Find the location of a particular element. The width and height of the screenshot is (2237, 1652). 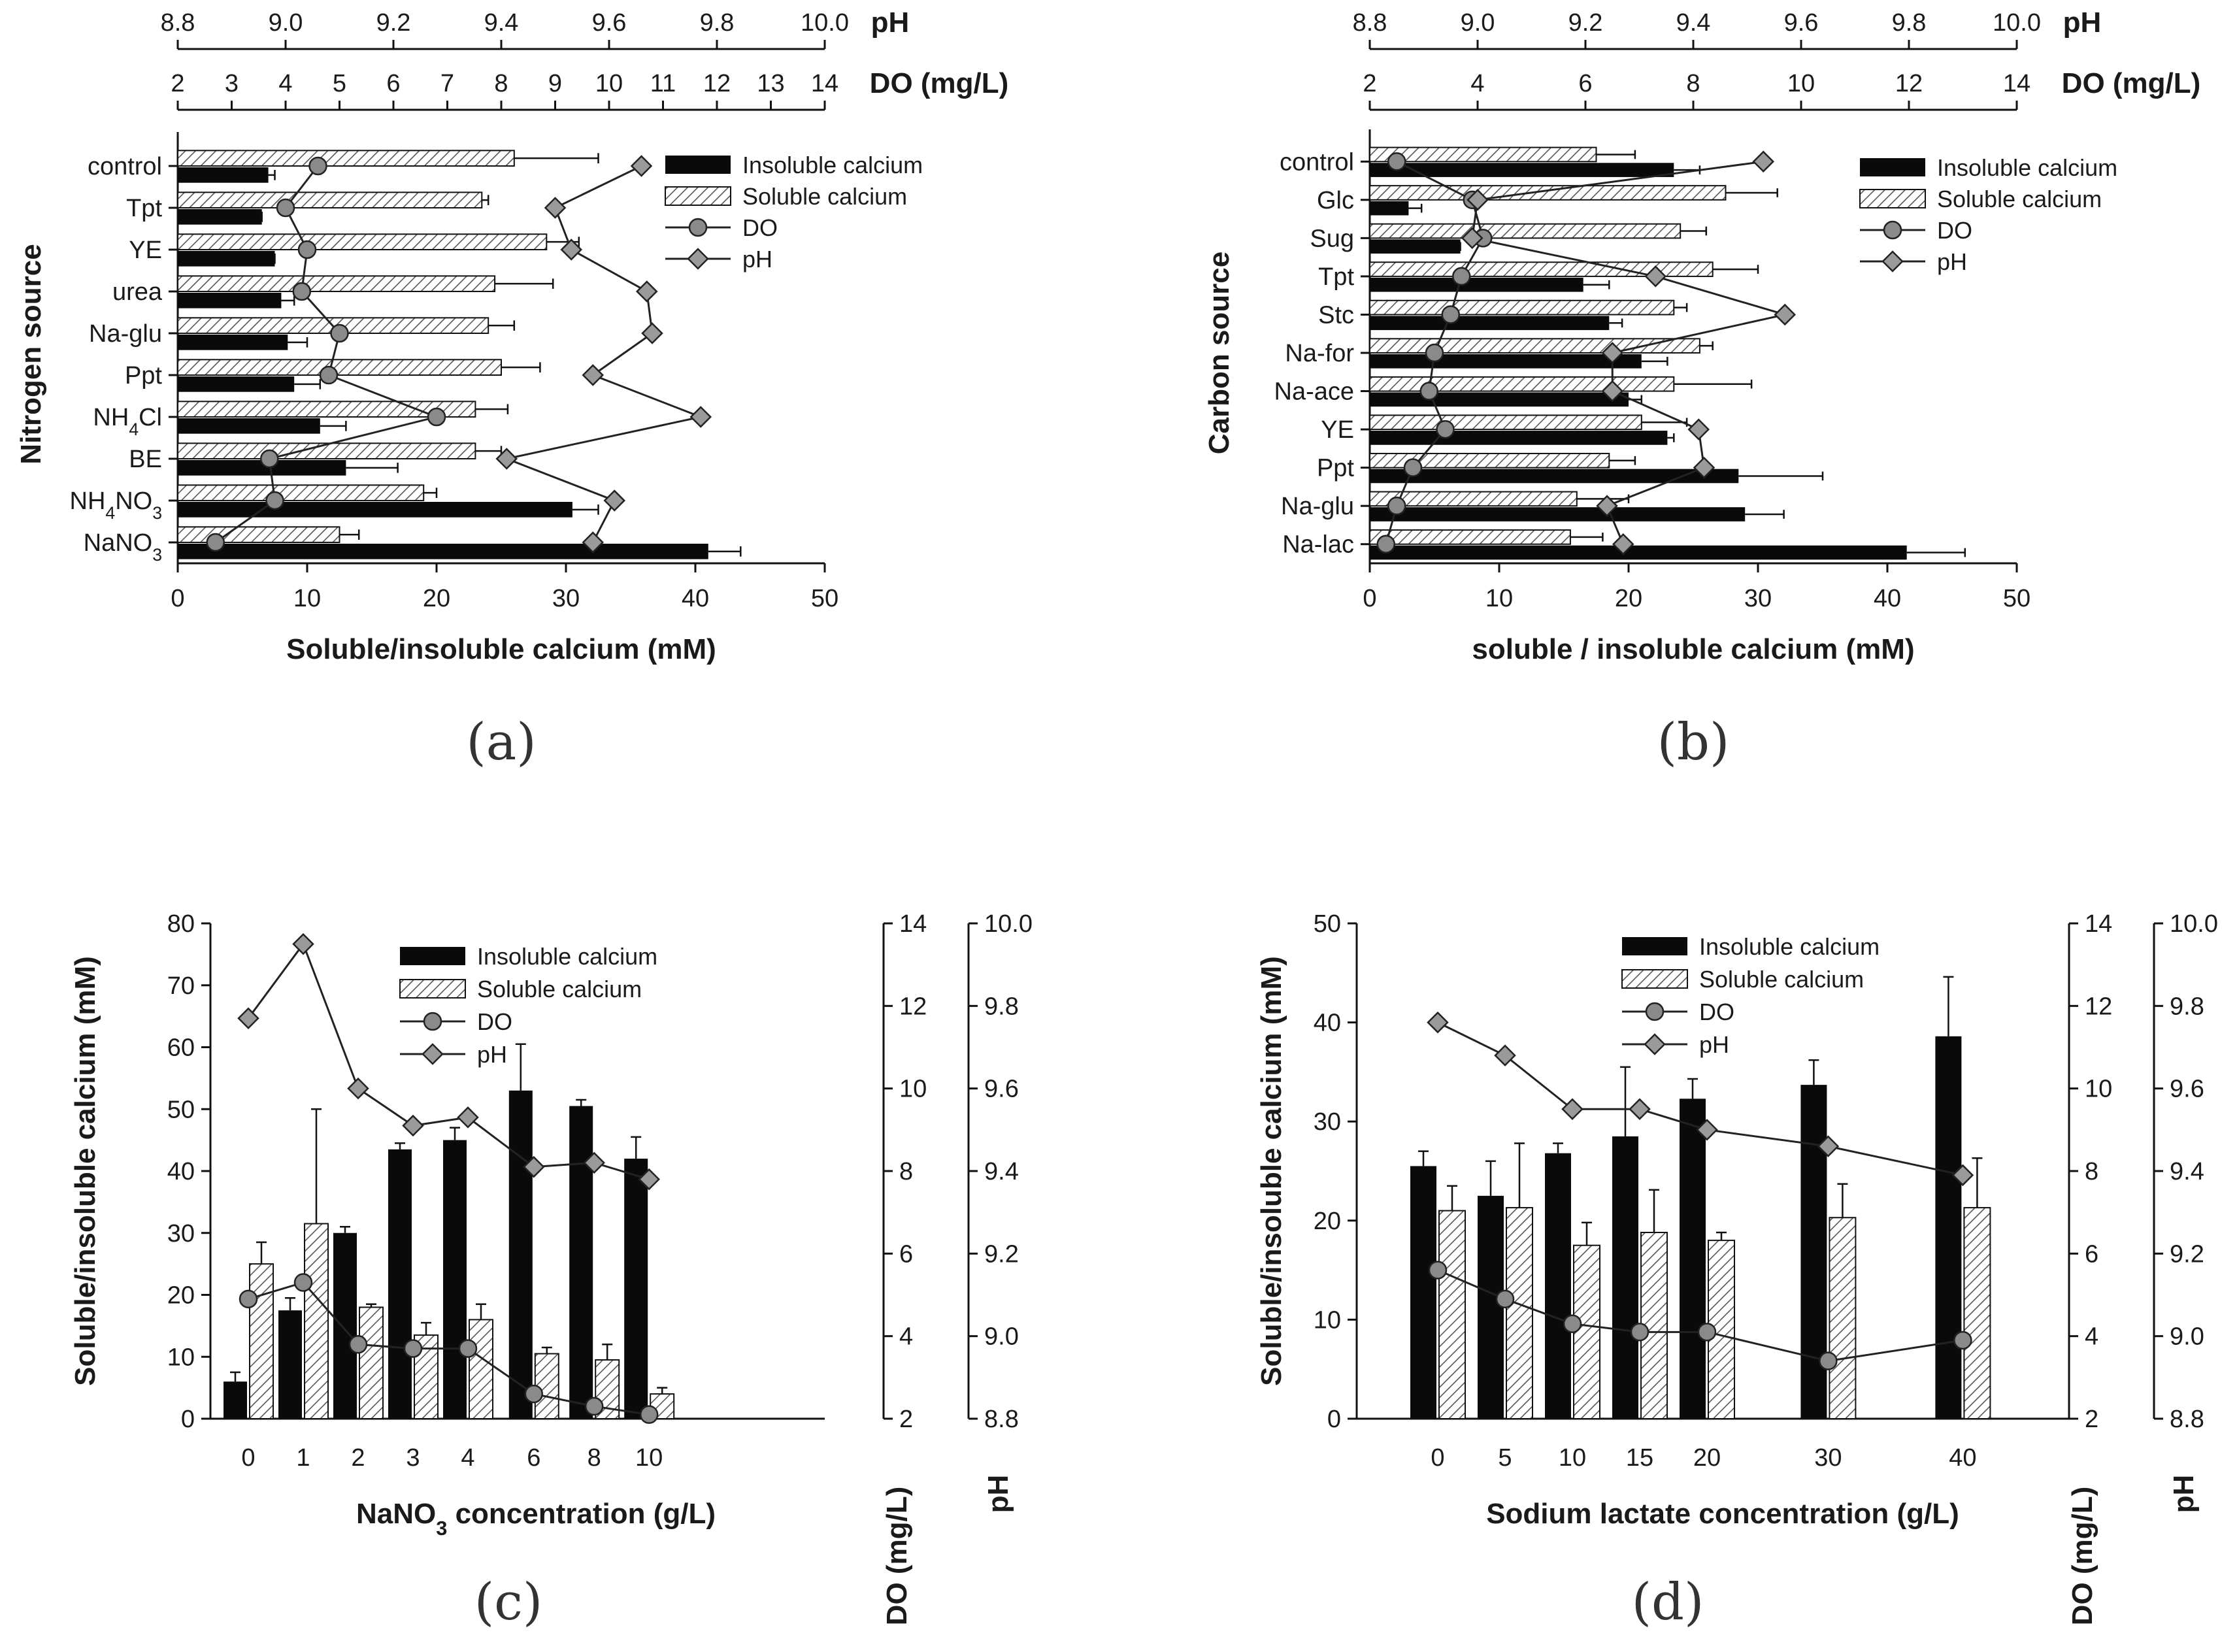

legend-label-soluble: Soluble calcium is located at coordinates (824, 196).